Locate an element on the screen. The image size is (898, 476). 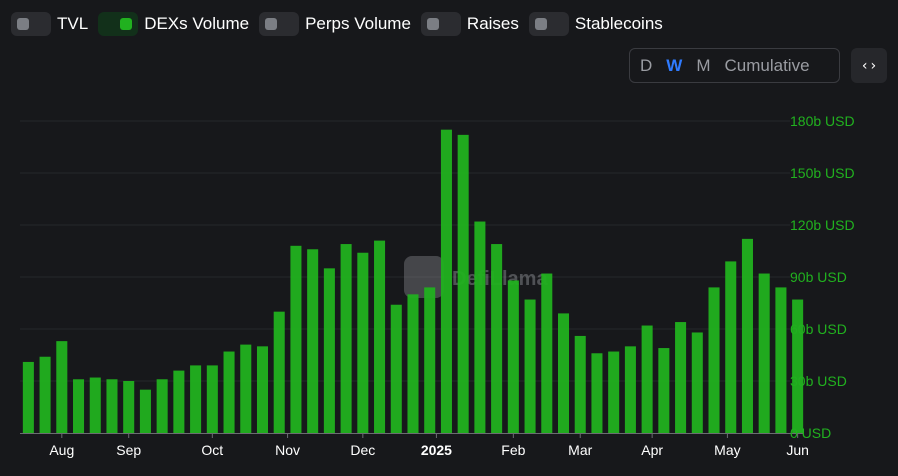
period-selector: D W M Cumulative is located at coordinates (734, 65).